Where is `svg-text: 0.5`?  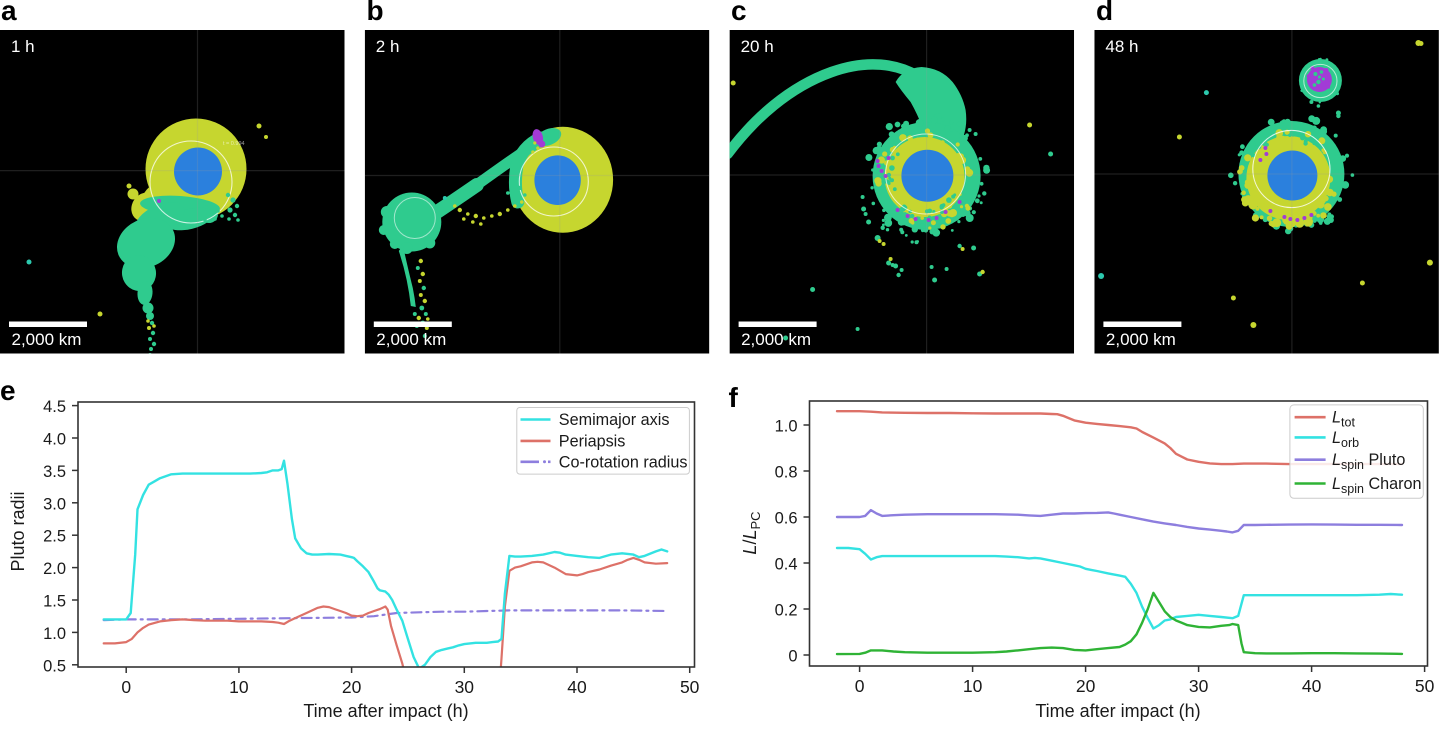 svg-text: 0.5 is located at coordinates (54, 666).